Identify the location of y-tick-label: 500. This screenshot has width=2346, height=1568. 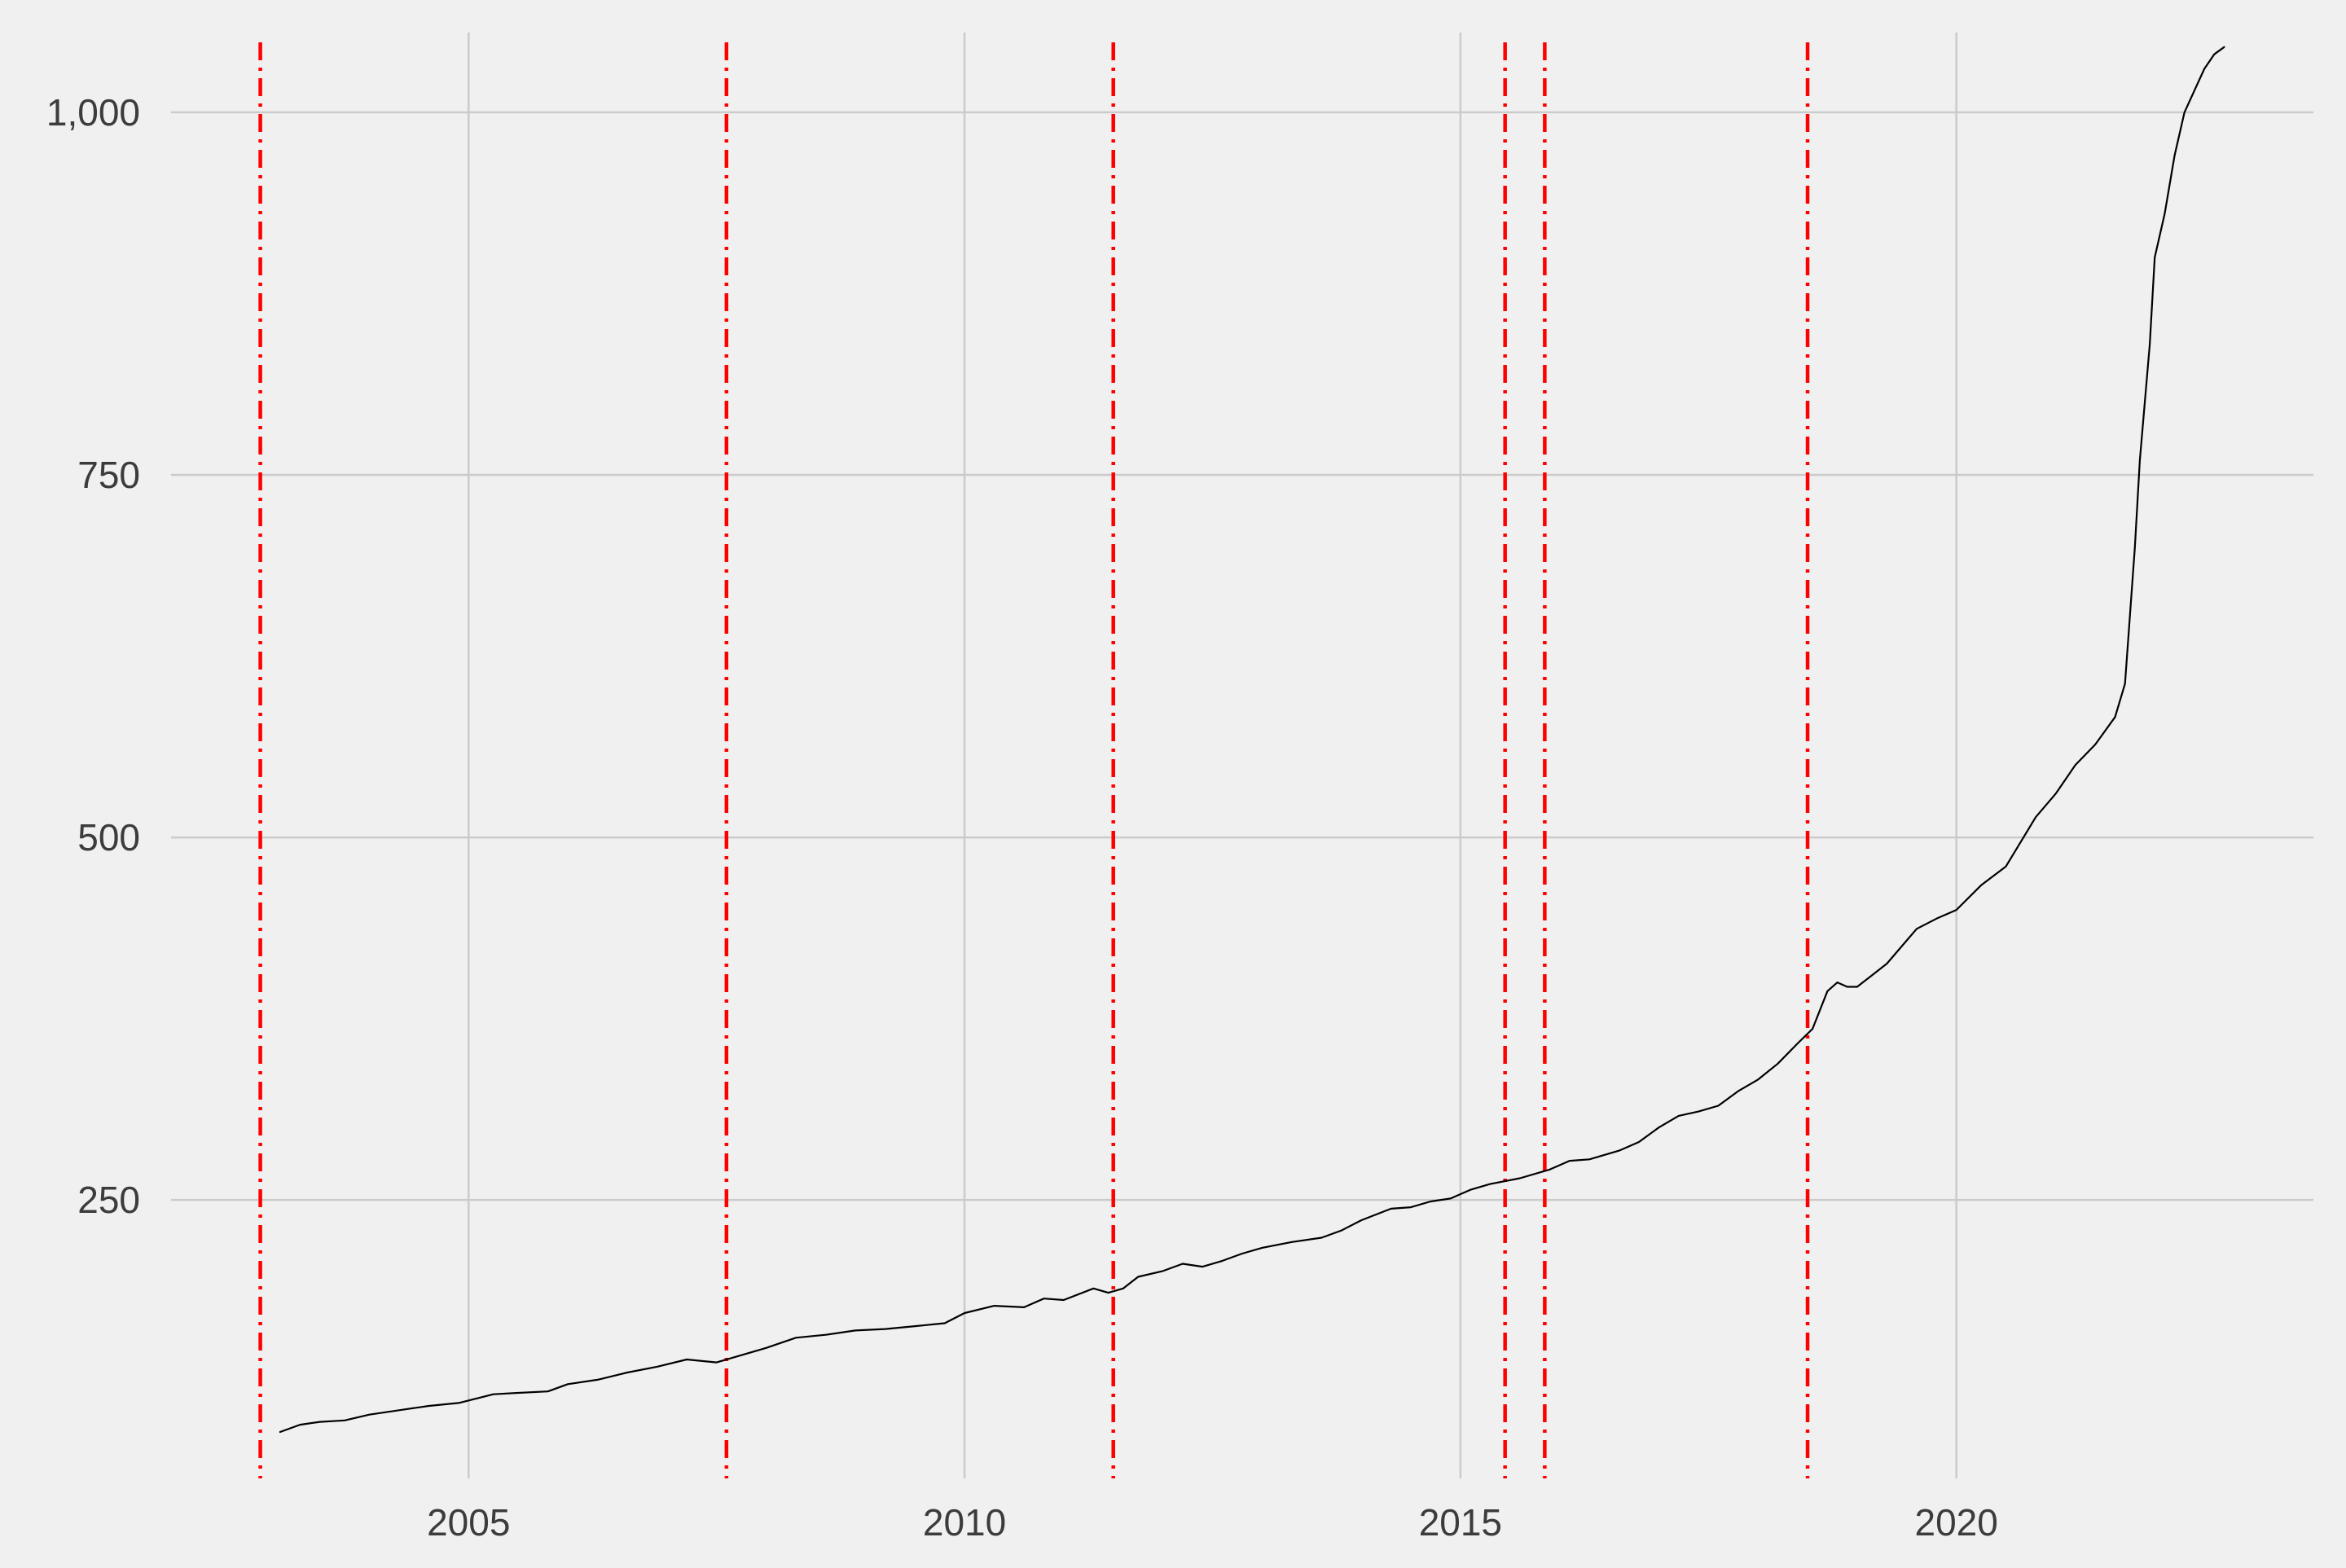
(108, 837).